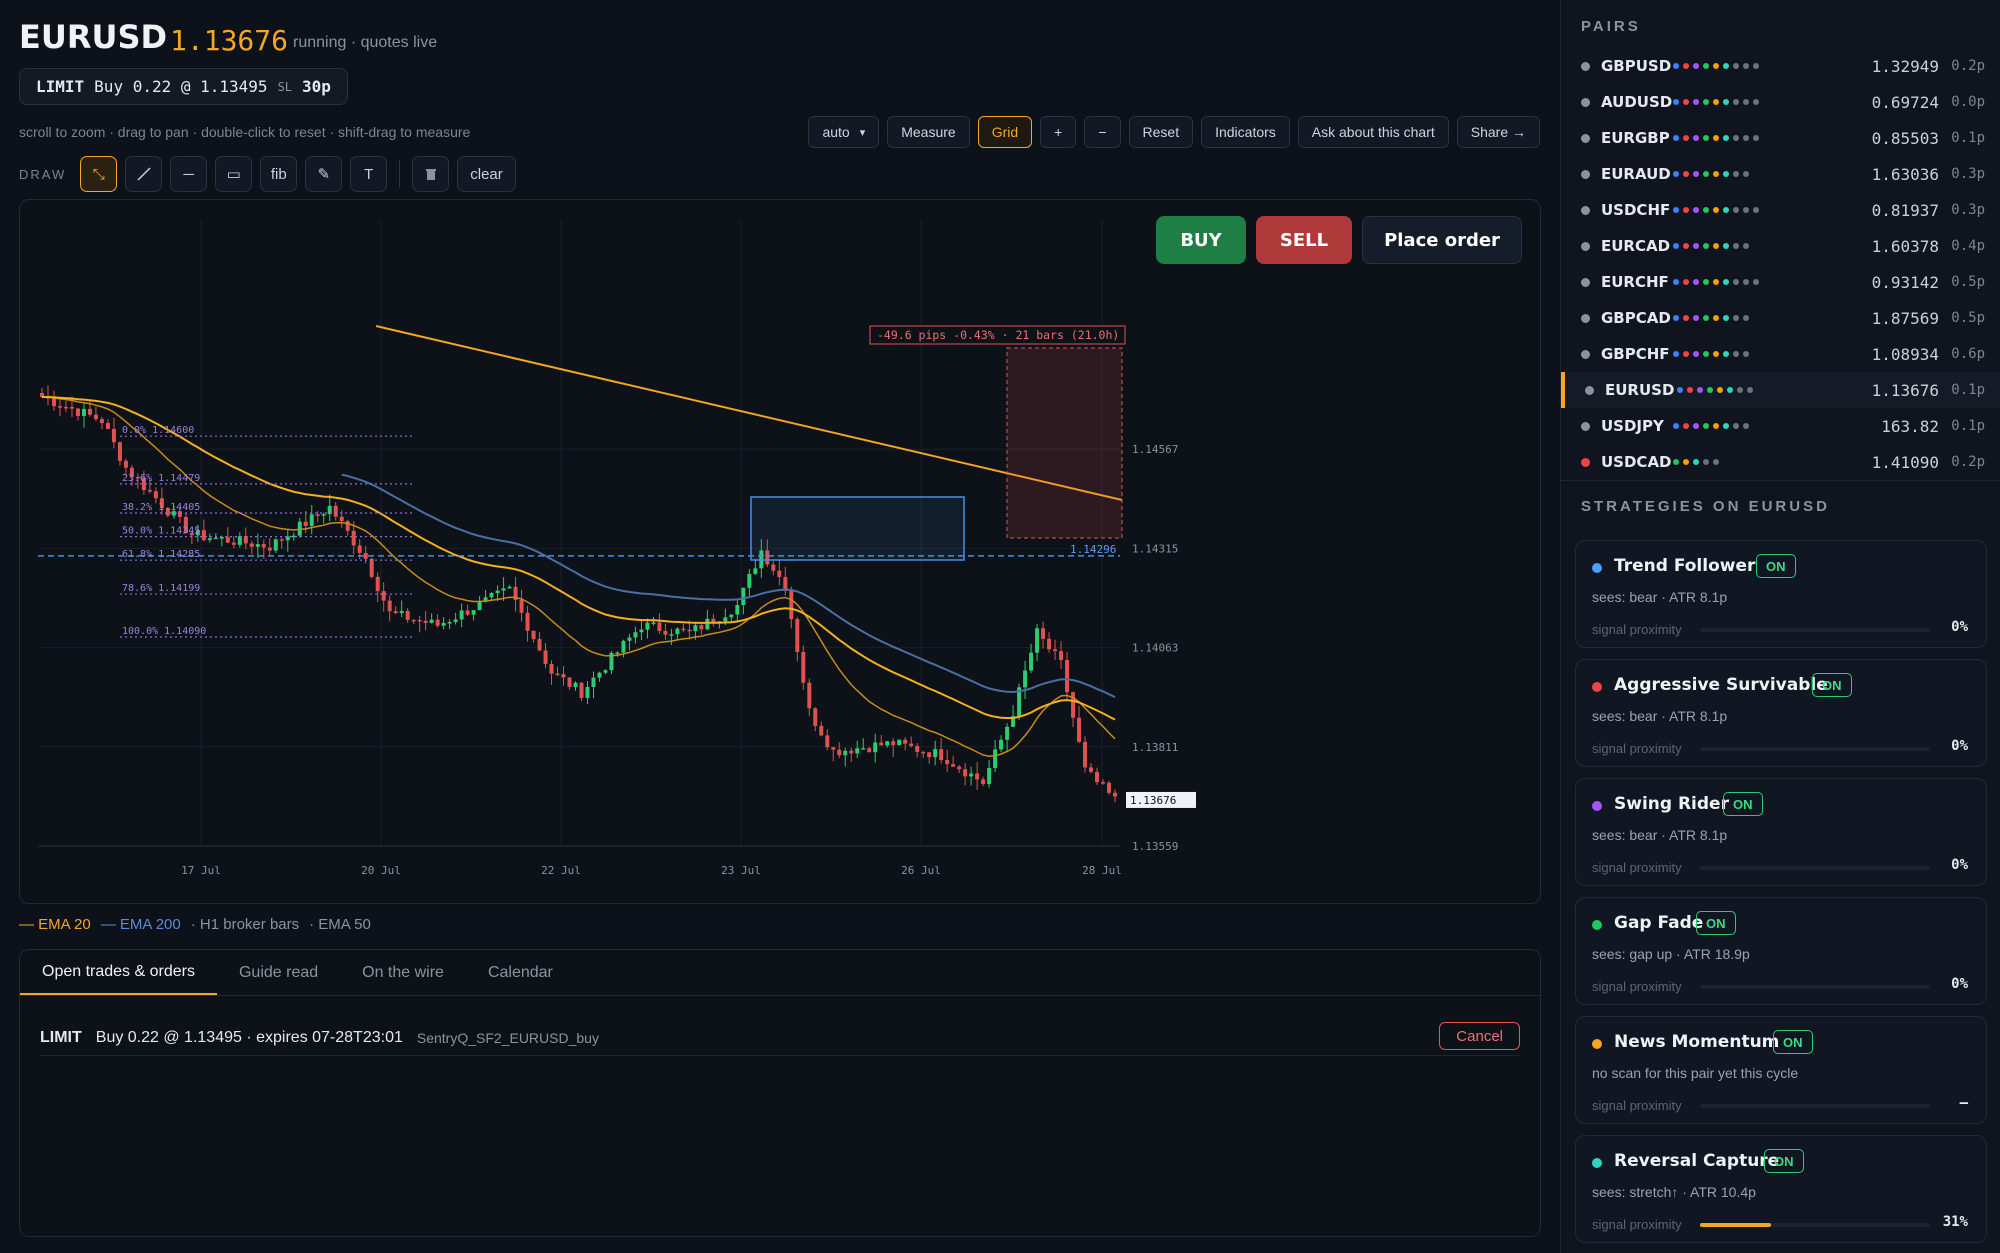  Describe the element at coordinates (324, 174) in the screenshot. I see `pen-tool-button: ✎` at that location.